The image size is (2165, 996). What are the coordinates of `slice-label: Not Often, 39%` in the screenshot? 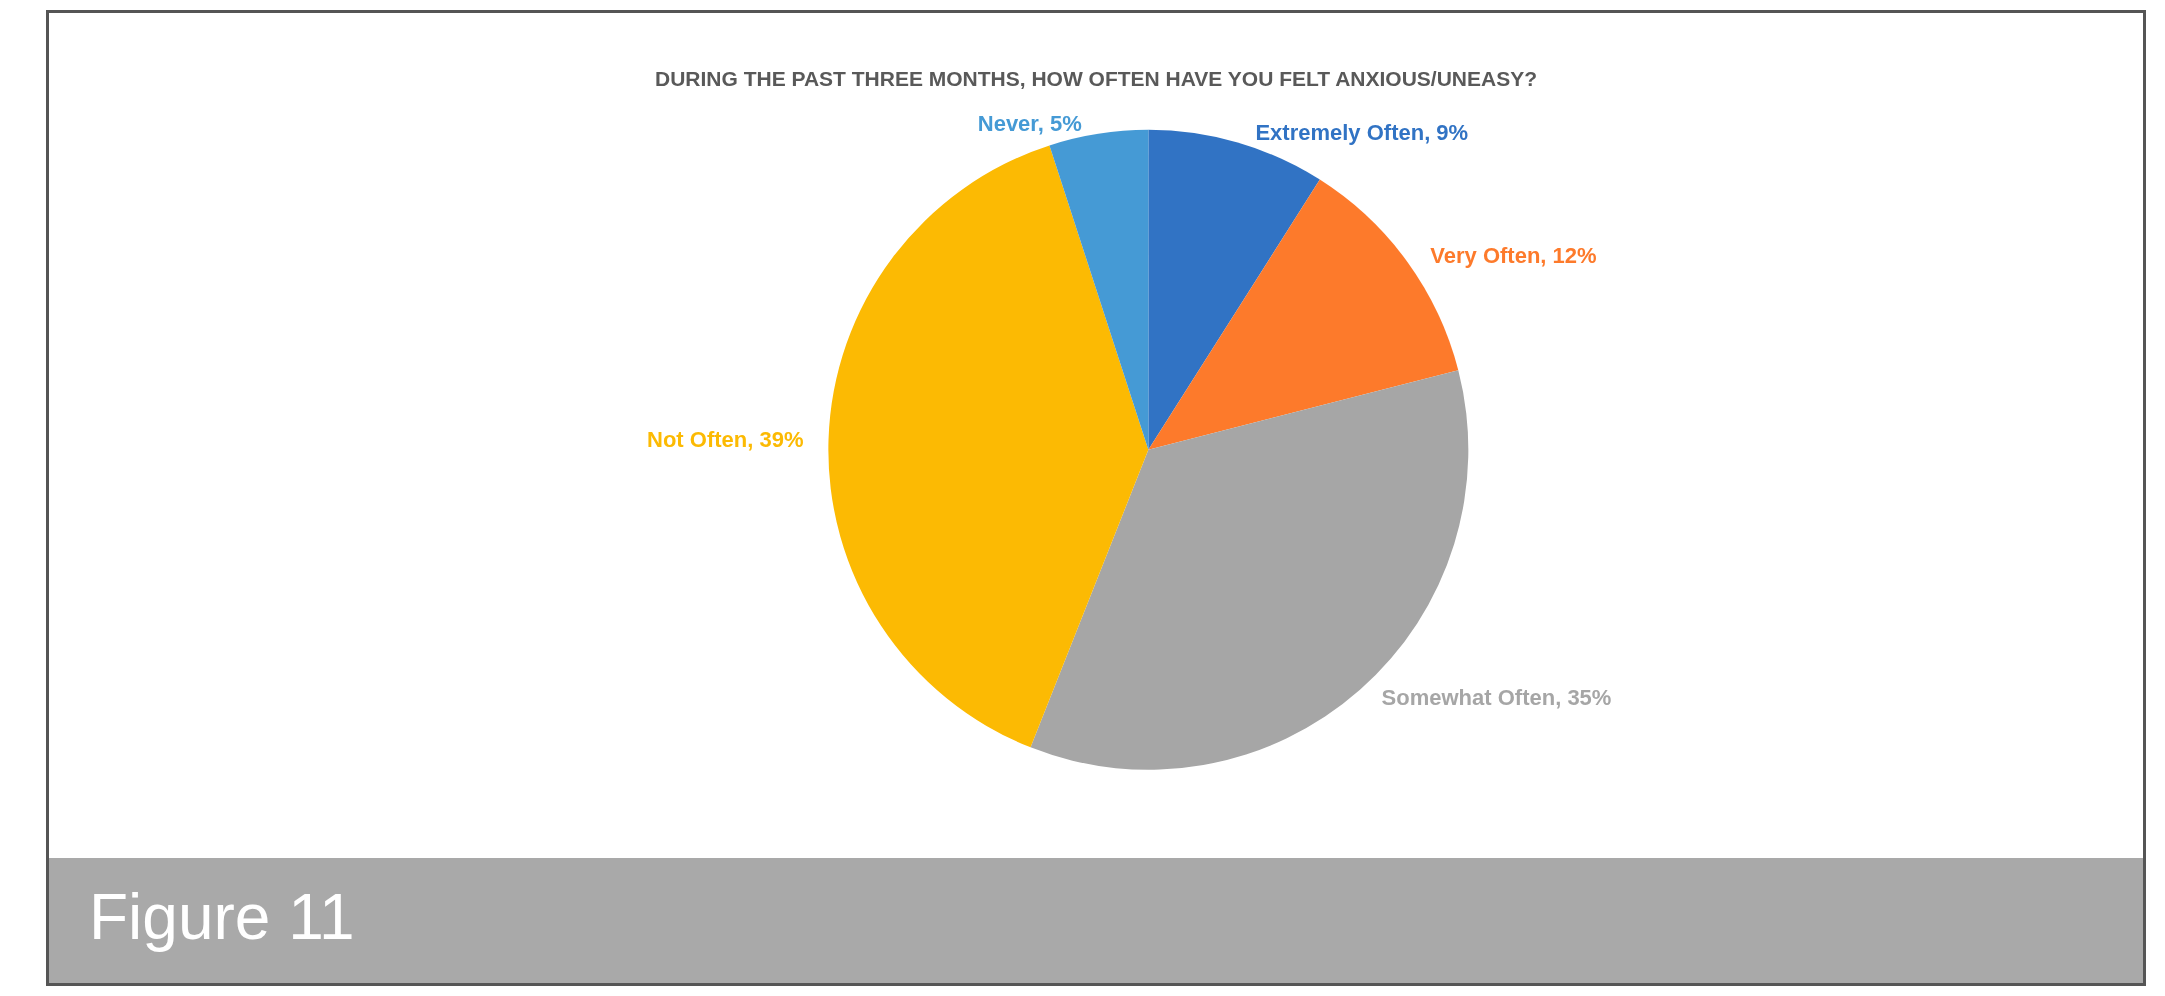 It's located at (725, 439).